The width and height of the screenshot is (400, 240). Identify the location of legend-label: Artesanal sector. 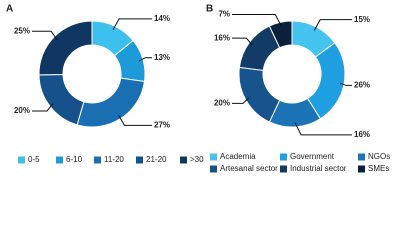
(249, 168).